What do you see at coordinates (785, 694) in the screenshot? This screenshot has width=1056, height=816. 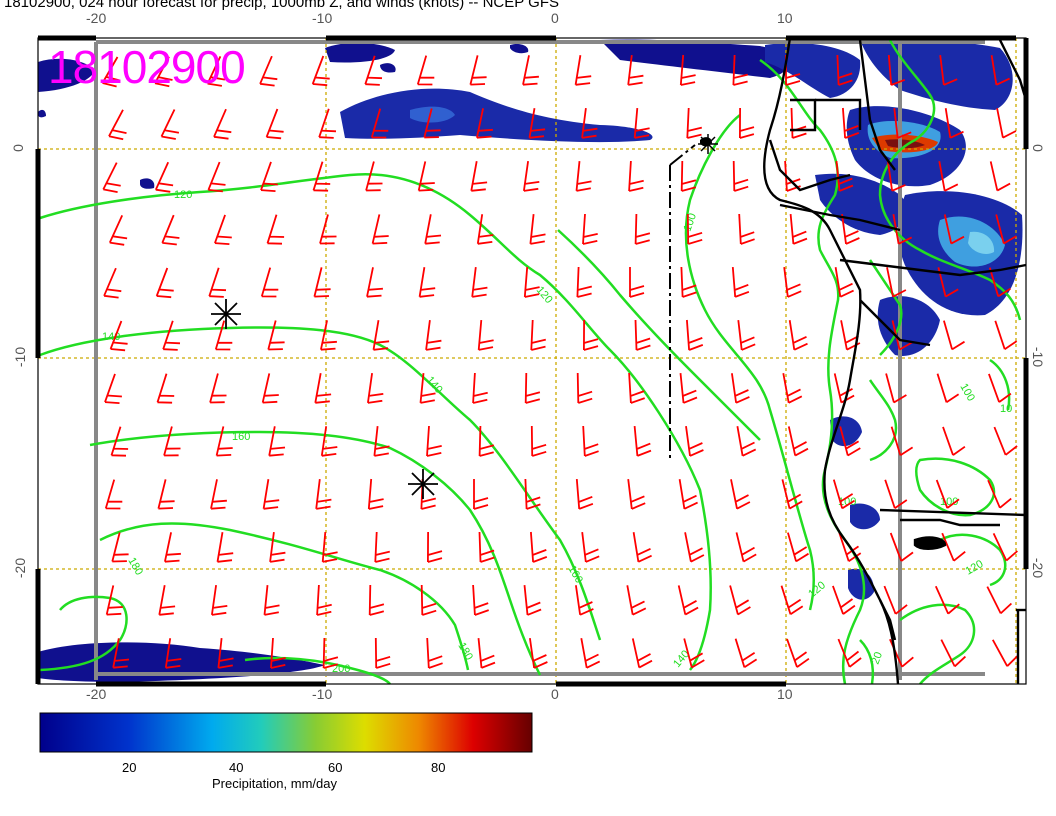 I see `bottom-lon-label: 10` at bounding box center [785, 694].